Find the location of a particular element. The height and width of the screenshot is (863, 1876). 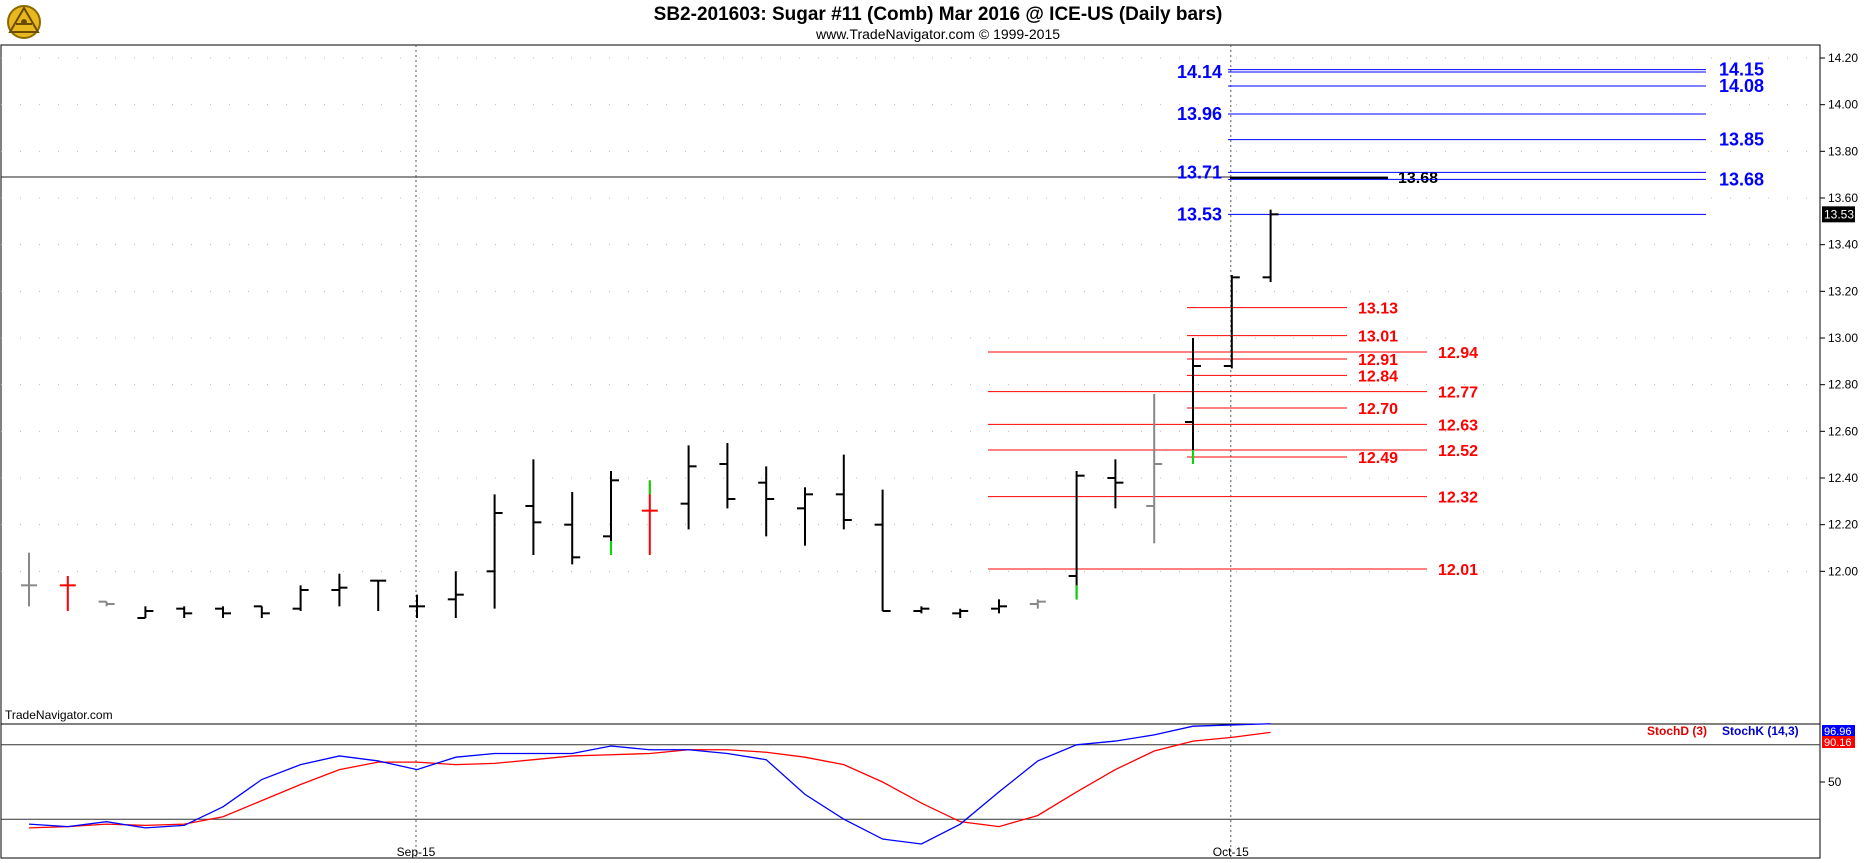

price-tick-label: 12.60 is located at coordinates (1843, 431).